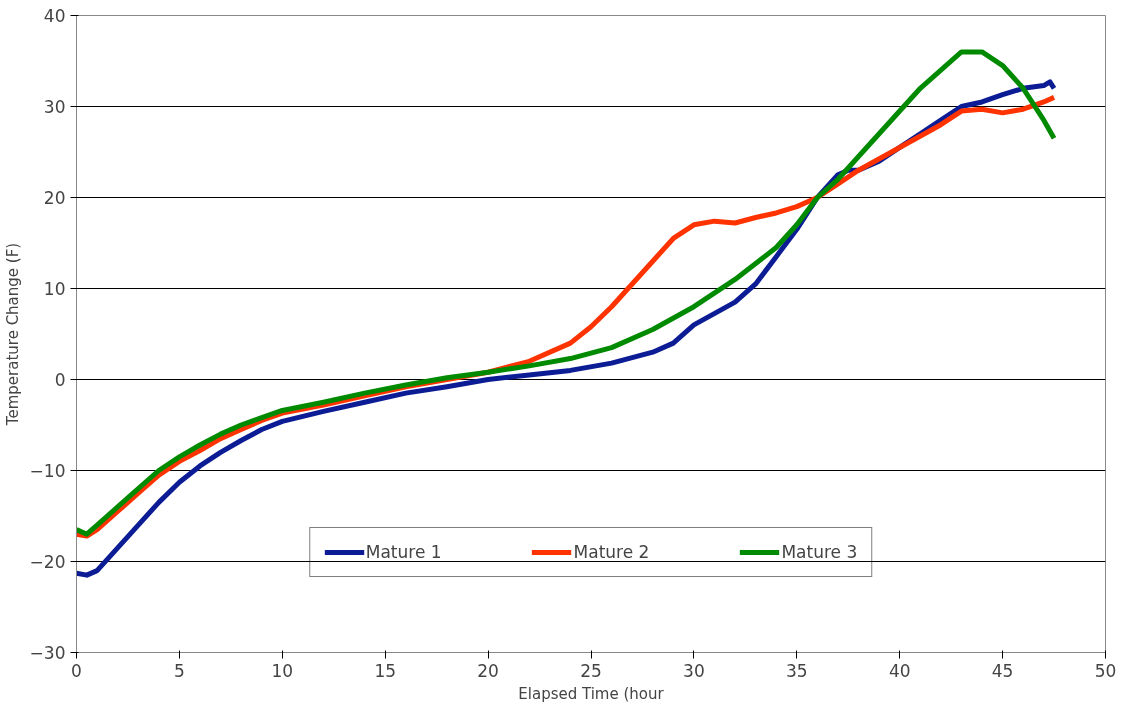 The width and height of the screenshot is (1130, 711). I want to click on x-tick-label: 0, so click(76, 670).